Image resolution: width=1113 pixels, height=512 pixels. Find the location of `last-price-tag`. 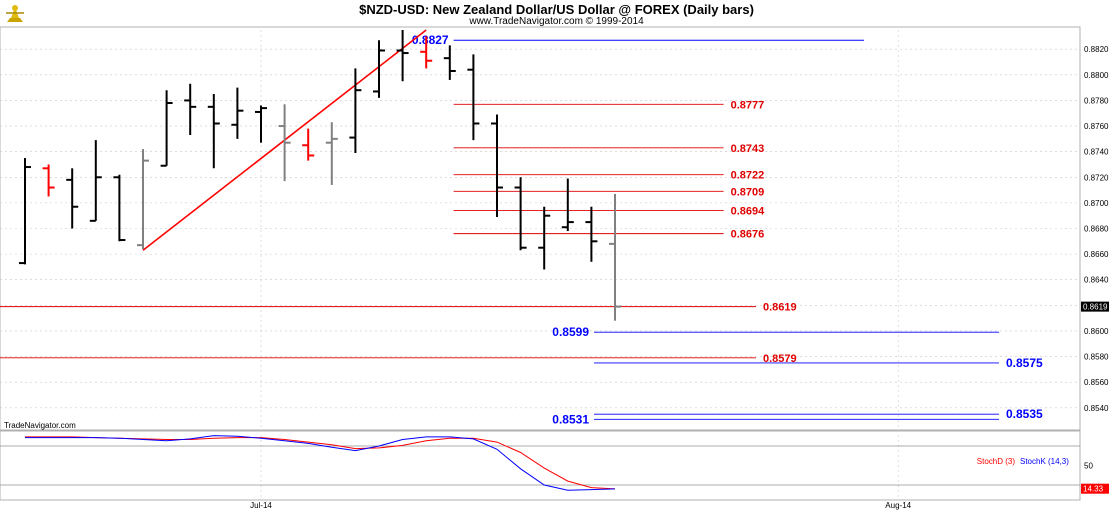

last-price-tag is located at coordinates (1095, 306).